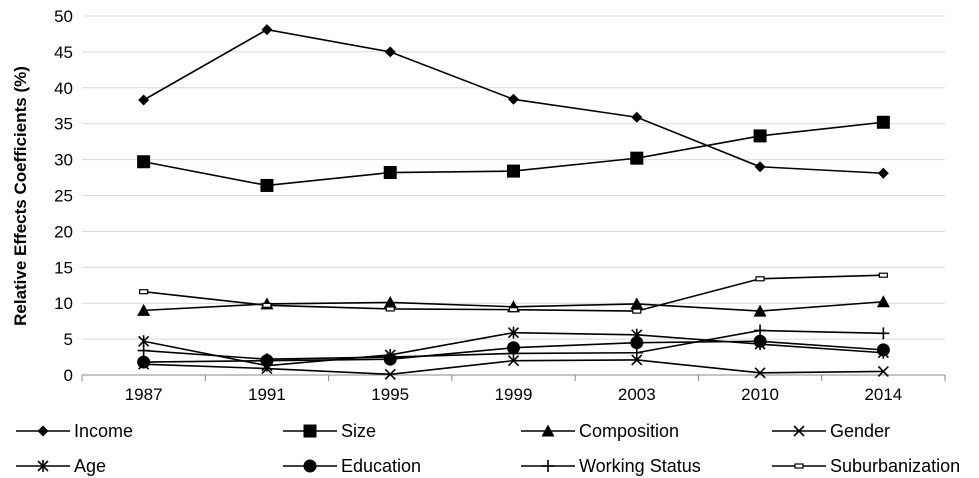 This screenshot has height=478, width=979. I want to click on series-line-gender, so click(513, 367).